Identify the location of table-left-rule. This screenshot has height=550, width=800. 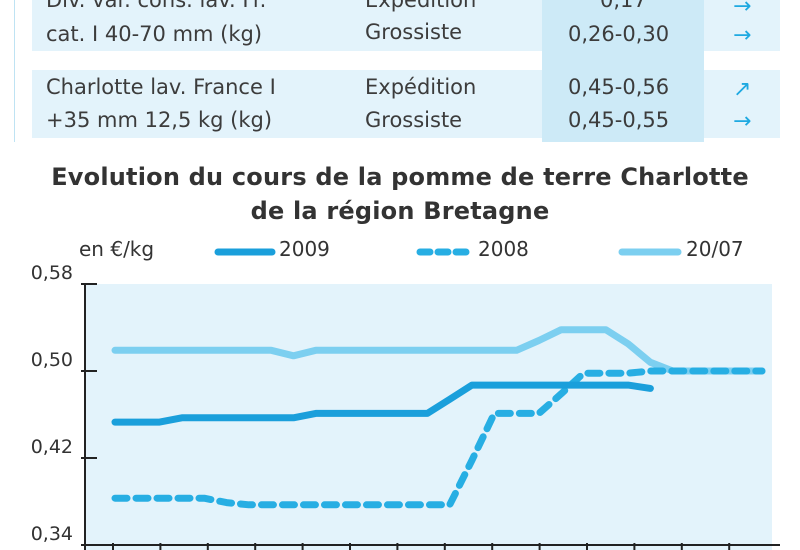
(14, 71).